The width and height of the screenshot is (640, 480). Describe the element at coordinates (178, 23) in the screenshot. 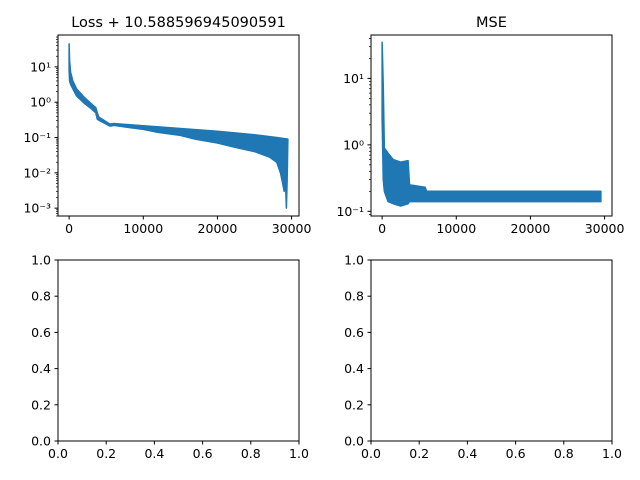

I see `chart-title: Loss + 10.588596945090591` at that location.